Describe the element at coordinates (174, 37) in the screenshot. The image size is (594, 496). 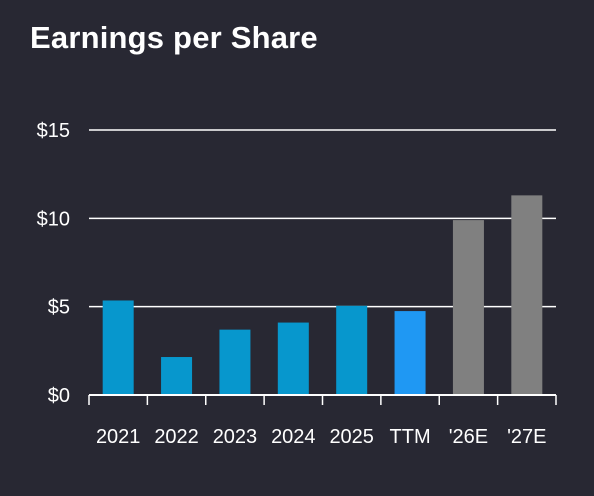
I see `chart-title: Earnings per Share` at that location.